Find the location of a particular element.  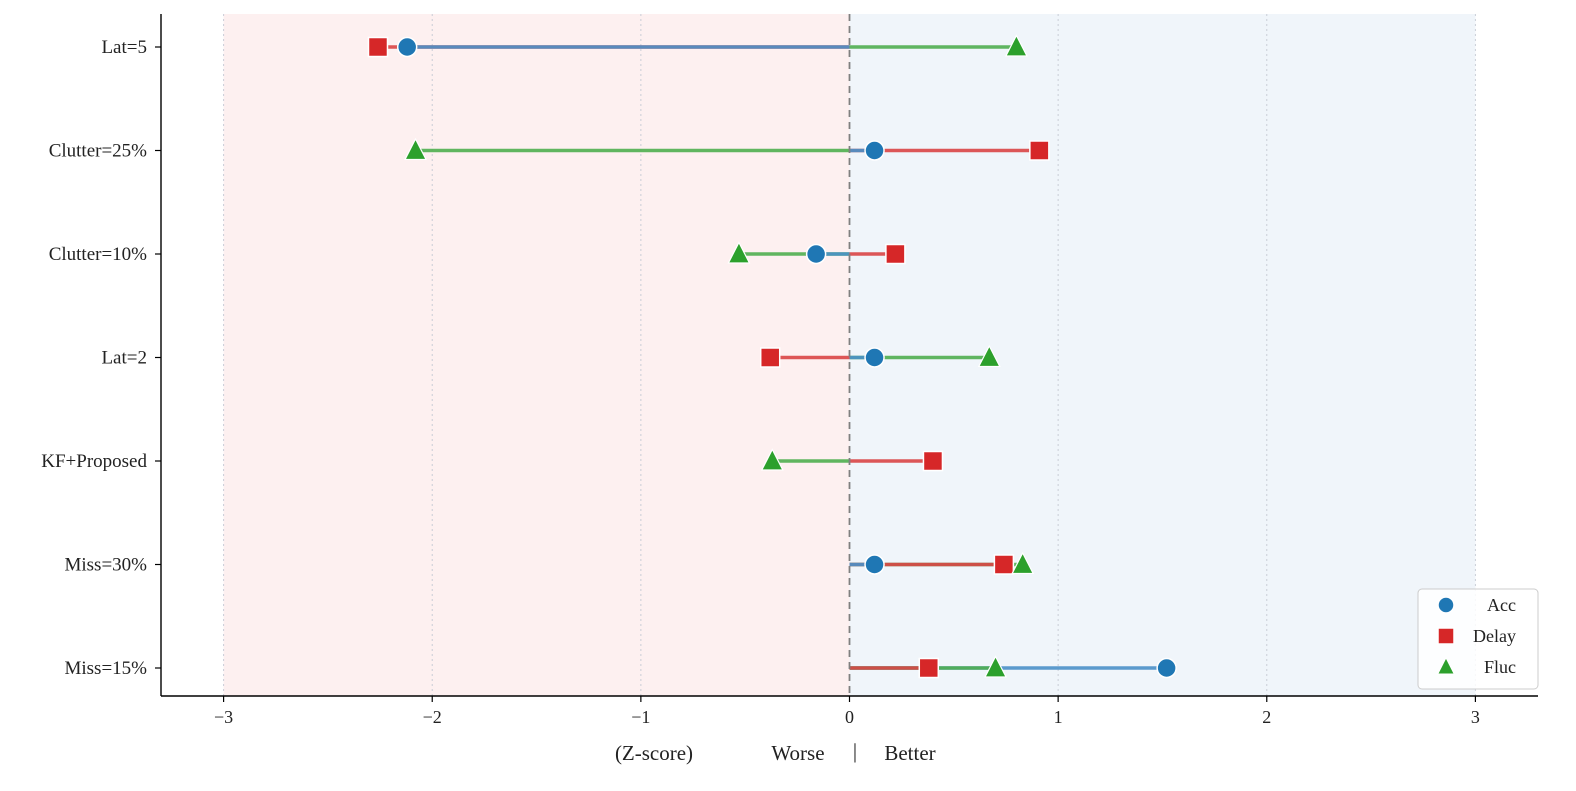

x-tick-label-0: 0 is located at coordinates (849, 717).